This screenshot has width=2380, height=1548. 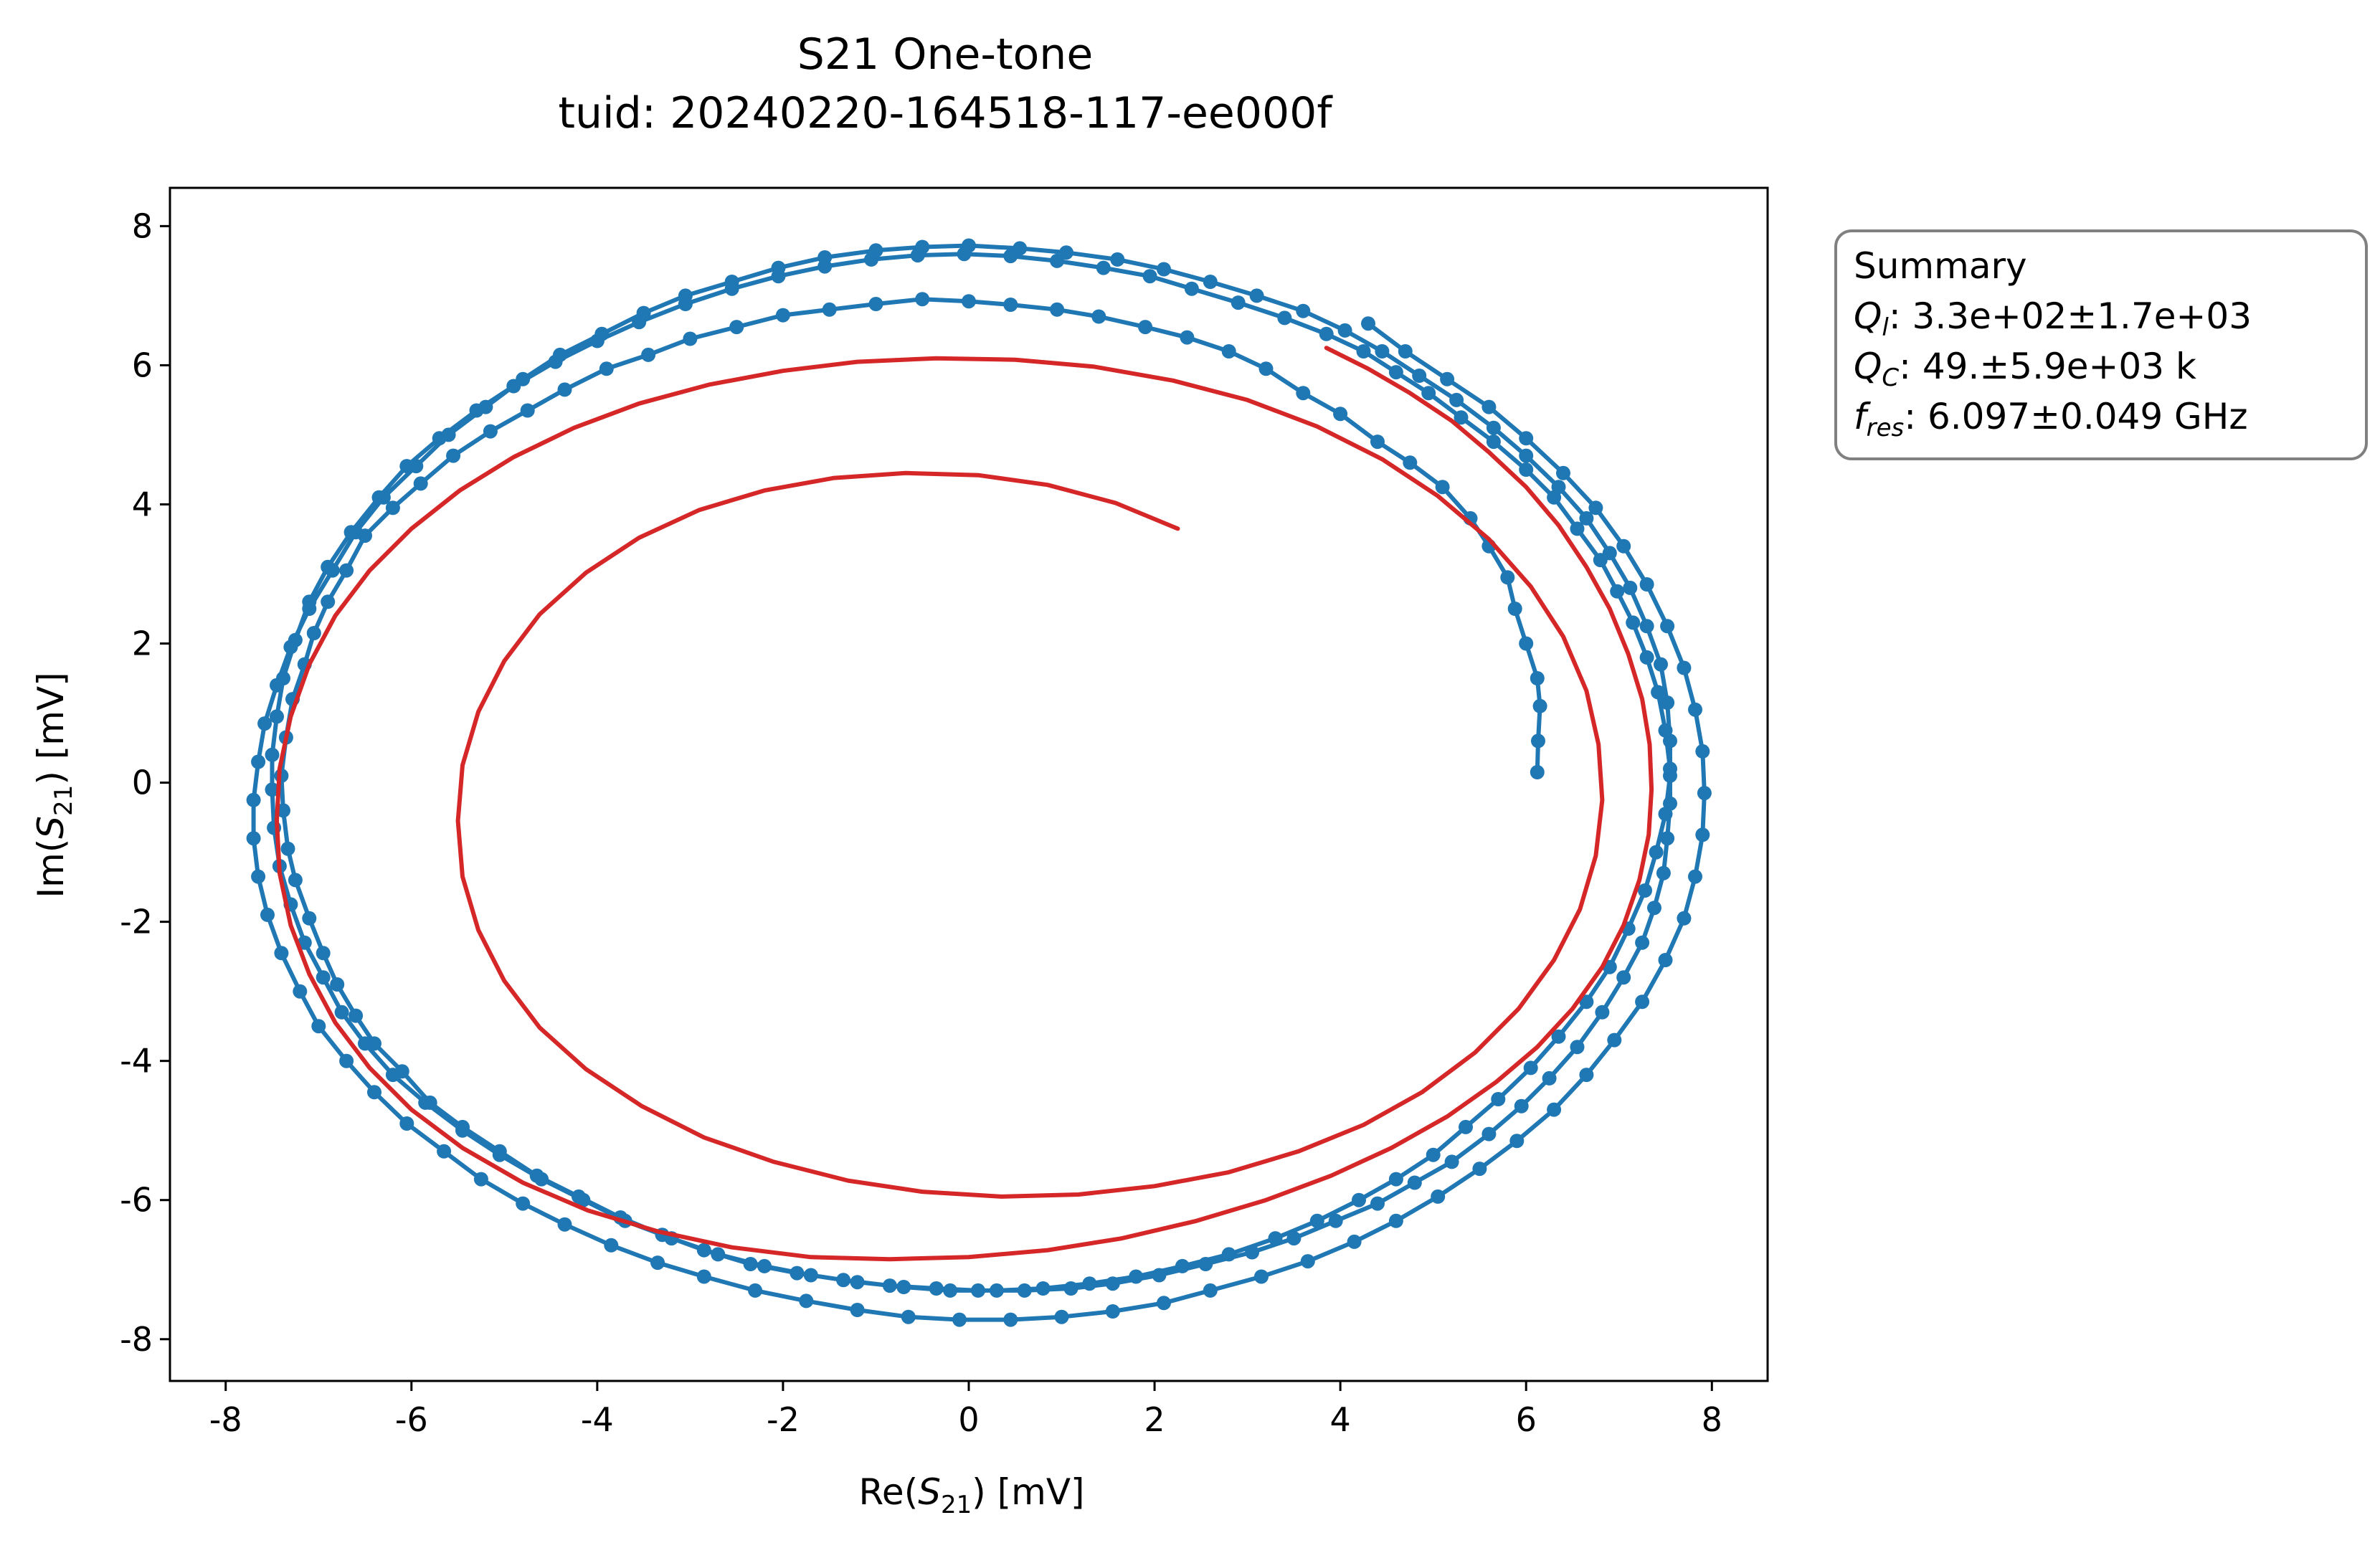 What do you see at coordinates (947, 113) in the screenshot?
I see `chart-subtitle: tuid: 20240220-164518-117-ee000f` at bounding box center [947, 113].